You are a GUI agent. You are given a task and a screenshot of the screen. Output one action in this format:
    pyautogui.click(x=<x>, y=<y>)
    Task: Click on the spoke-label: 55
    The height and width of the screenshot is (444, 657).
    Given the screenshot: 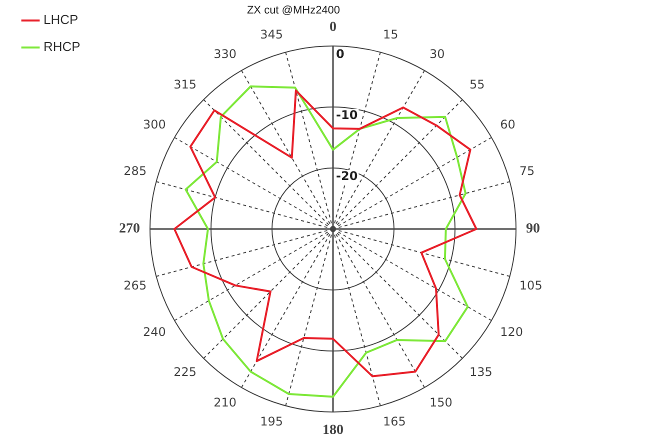 What is the action you would take?
    pyautogui.click(x=477, y=84)
    